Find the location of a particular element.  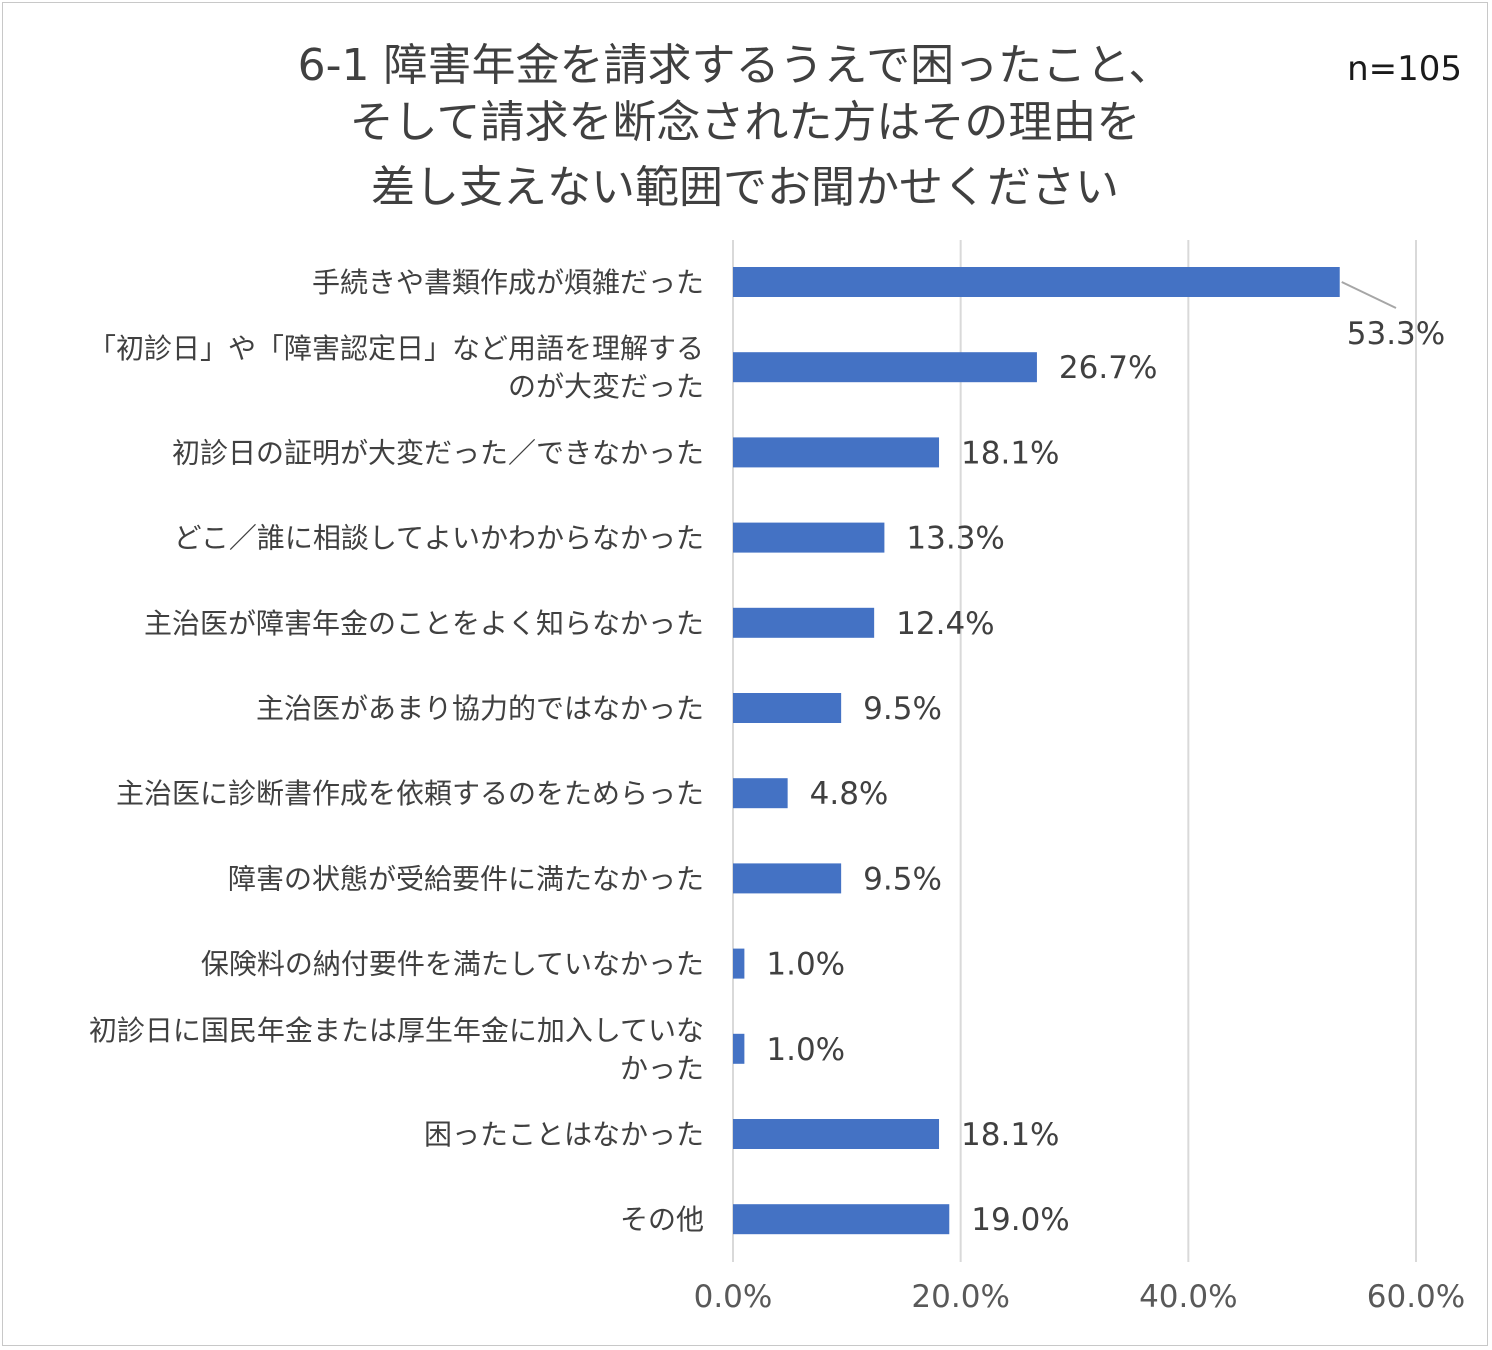

x-tick-label: 0.0% is located at coordinates (733, 1297).